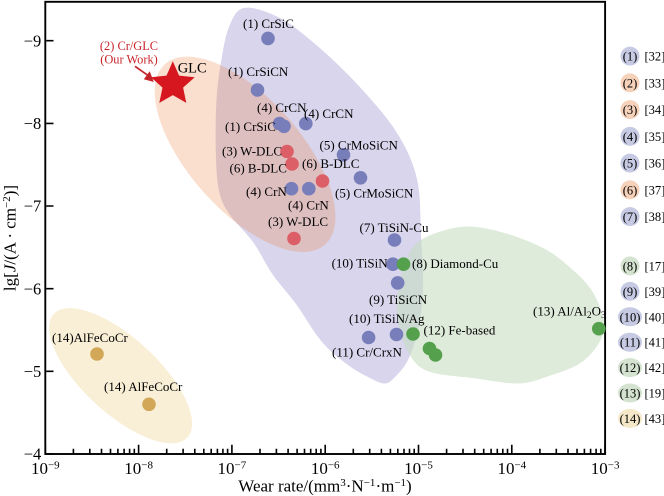 Image resolution: width=664 pixels, height=496 pixels. I want to click on svg-text: (11), so click(630, 343).